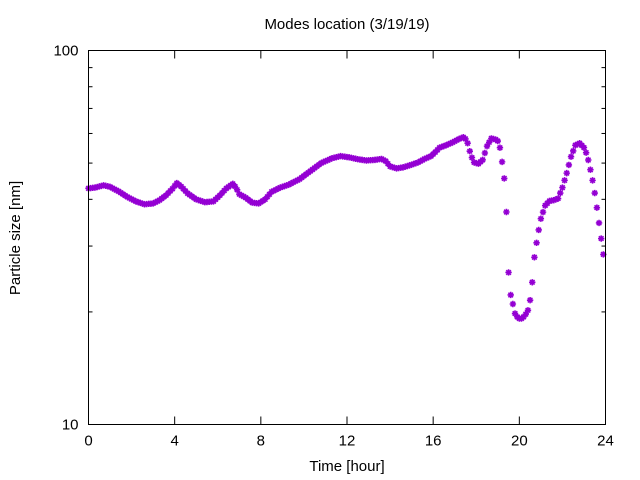 The width and height of the screenshot is (640, 480). What do you see at coordinates (347, 441) in the screenshot?
I see `x-tick-label: 12` at bounding box center [347, 441].